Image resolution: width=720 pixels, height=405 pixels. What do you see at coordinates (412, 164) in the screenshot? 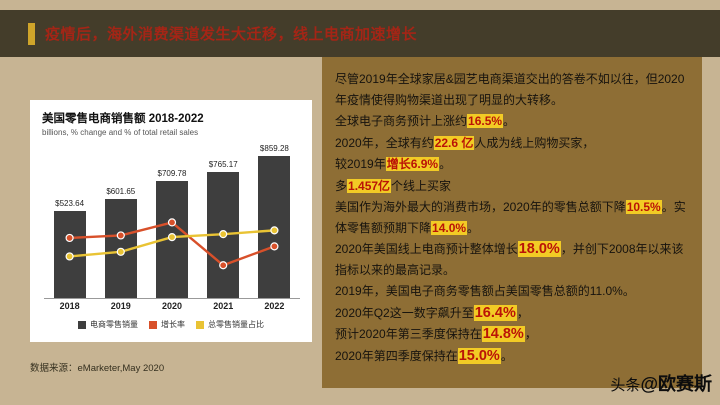
I see `stat-highlight: 增长6.9%` at bounding box center [412, 164].